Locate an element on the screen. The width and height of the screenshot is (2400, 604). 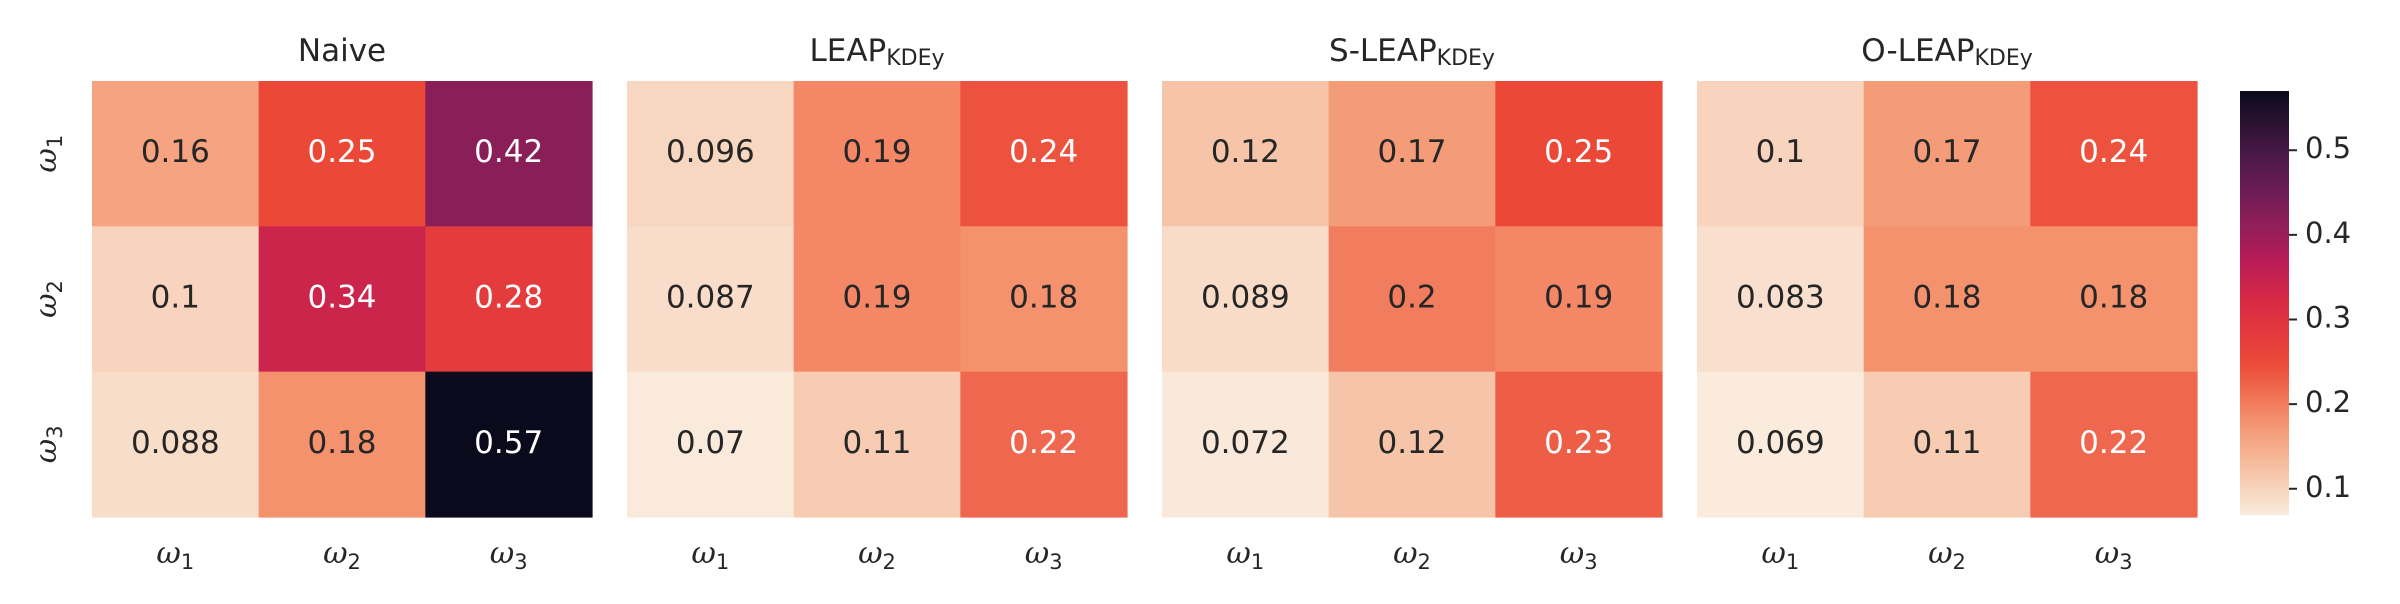
colorbar-tick-label: 0.5 is located at coordinates (2328, 148).